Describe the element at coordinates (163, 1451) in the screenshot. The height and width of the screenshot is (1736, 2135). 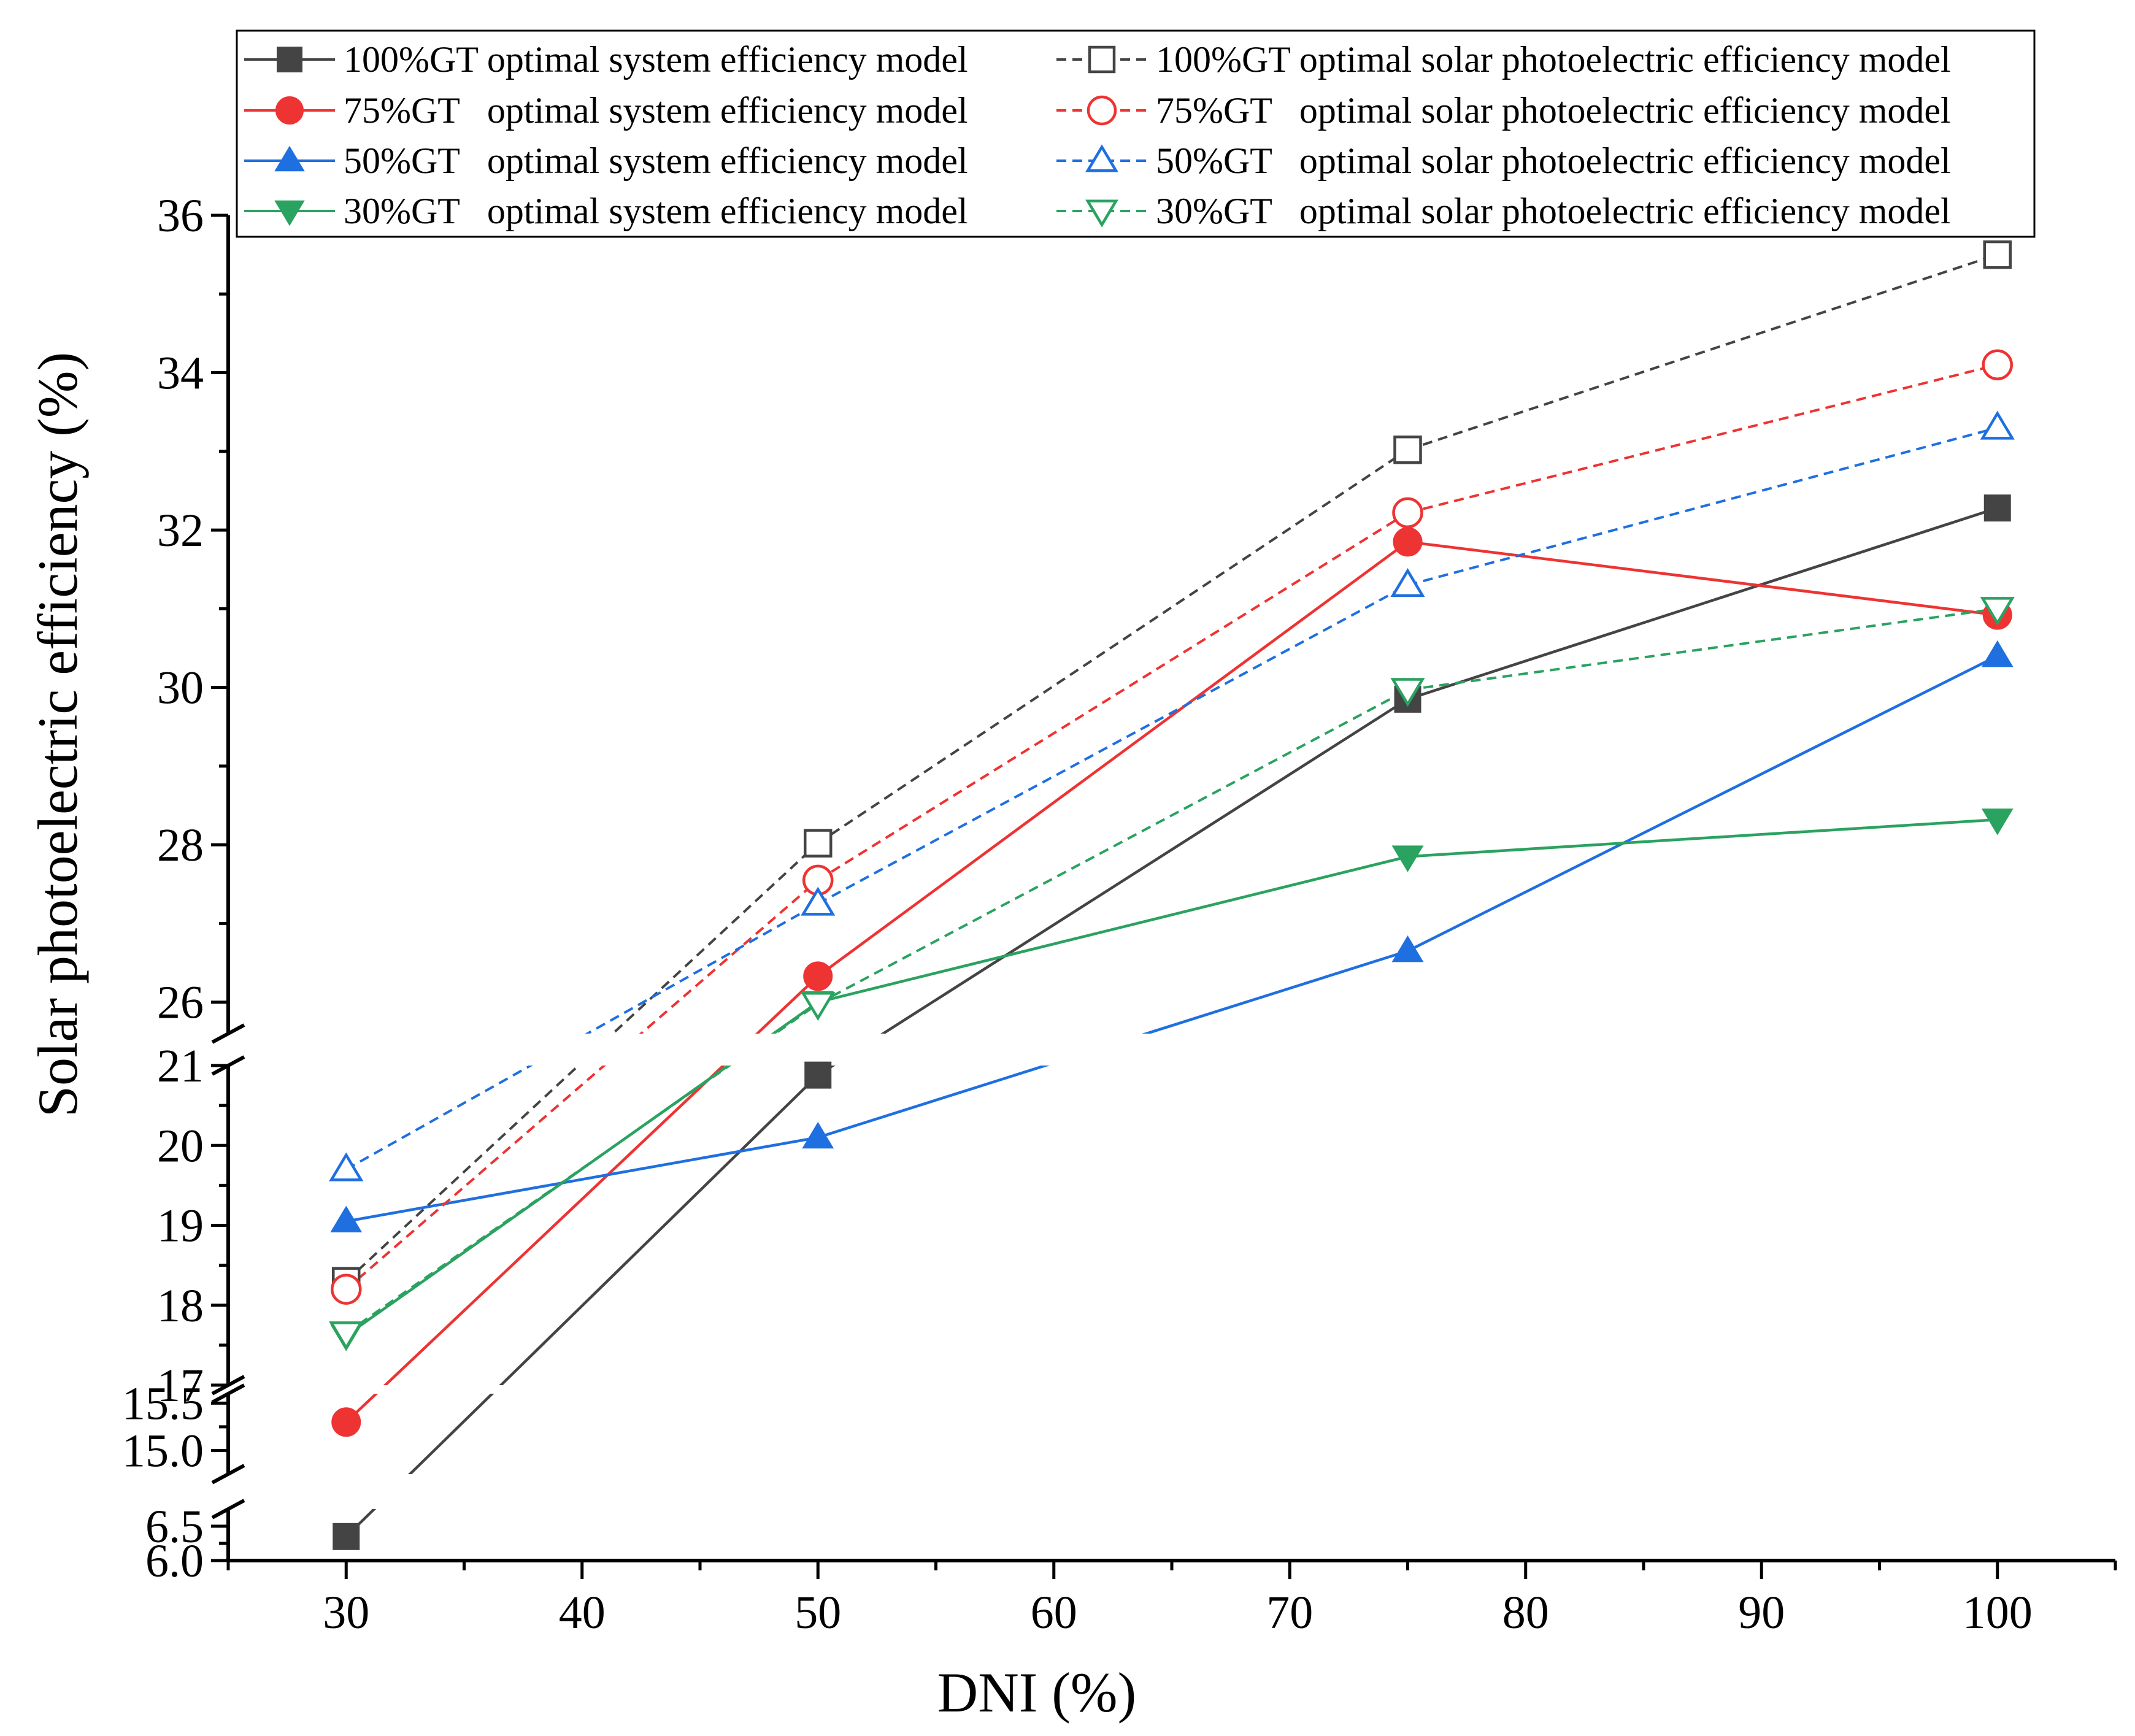
I see `y-tick-label: 15.0` at that location.